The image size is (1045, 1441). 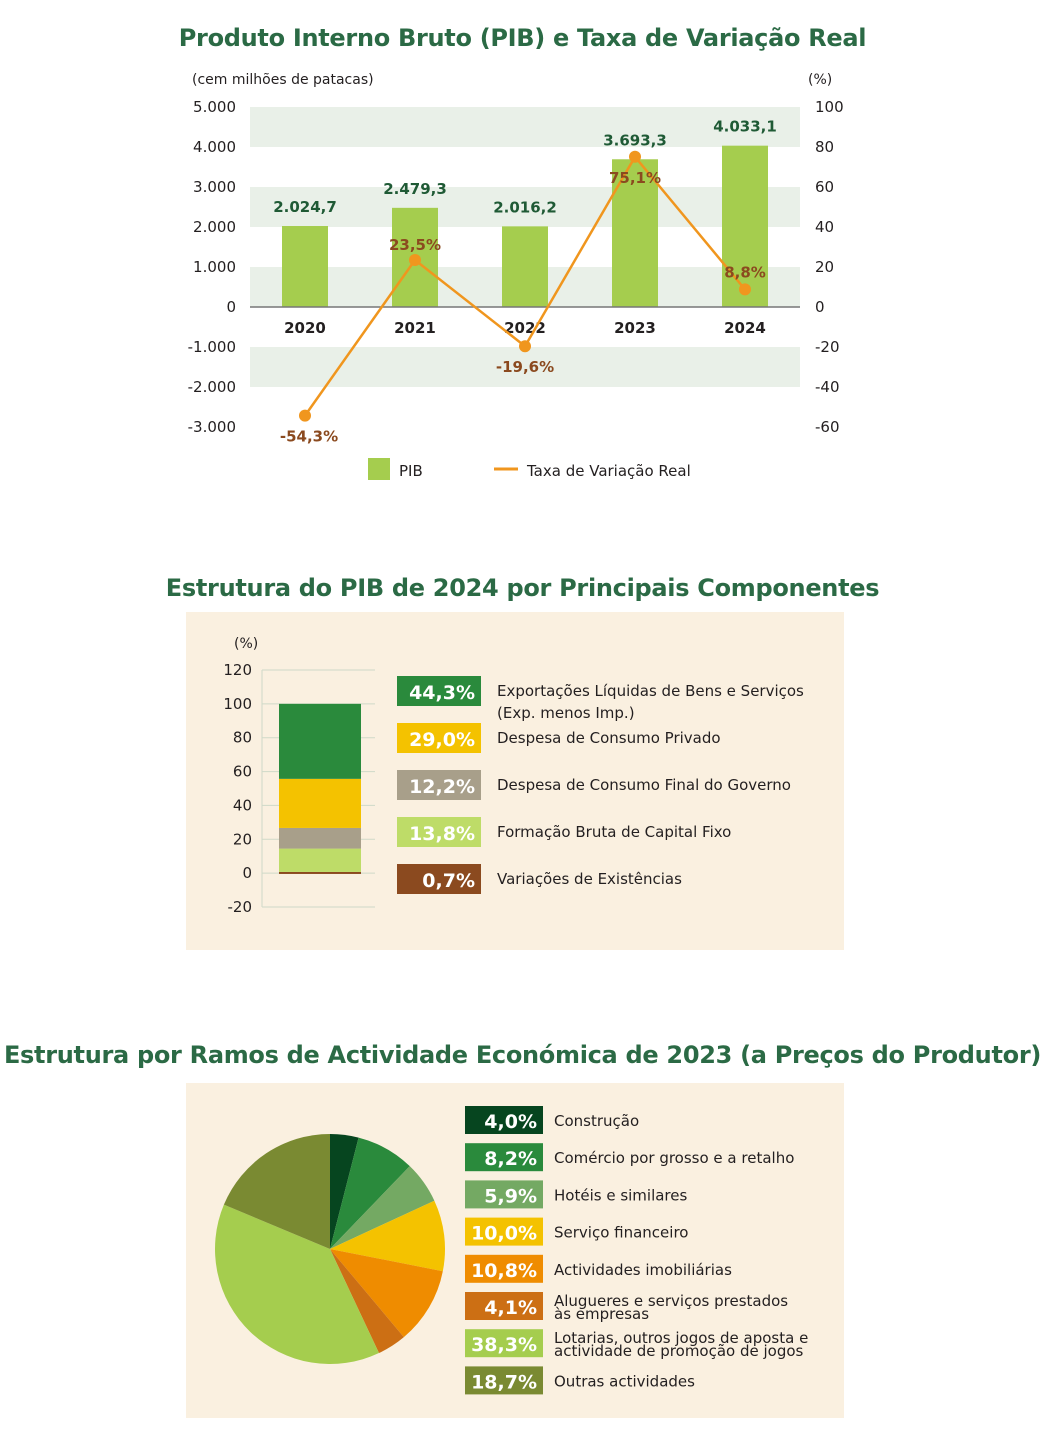 What do you see at coordinates (510, 1308) in the screenshot?
I see `pie-value-label: 4,1%` at bounding box center [510, 1308].